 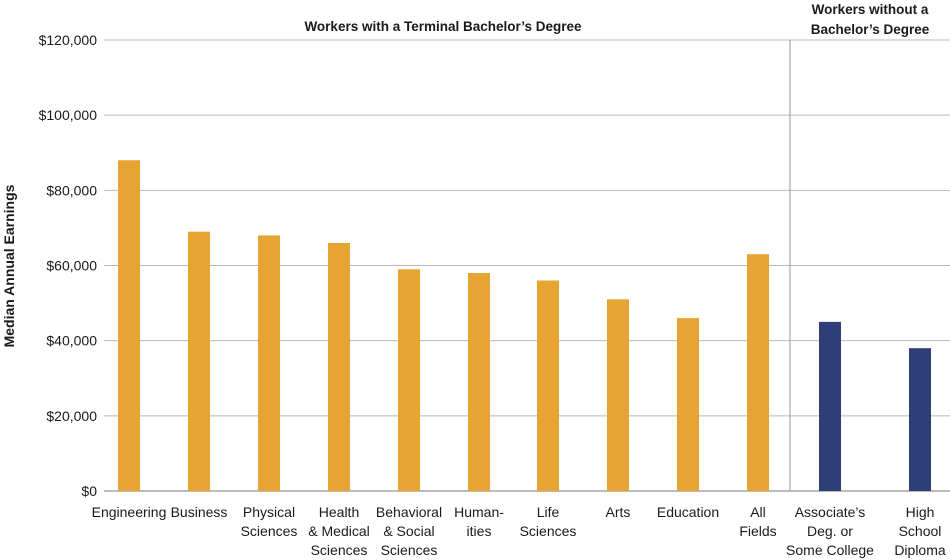 What do you see at coordinates (269, 521) in the screenshot?
I see `x-tick-label: Physical Sciences` at bounding box center [269, 521].